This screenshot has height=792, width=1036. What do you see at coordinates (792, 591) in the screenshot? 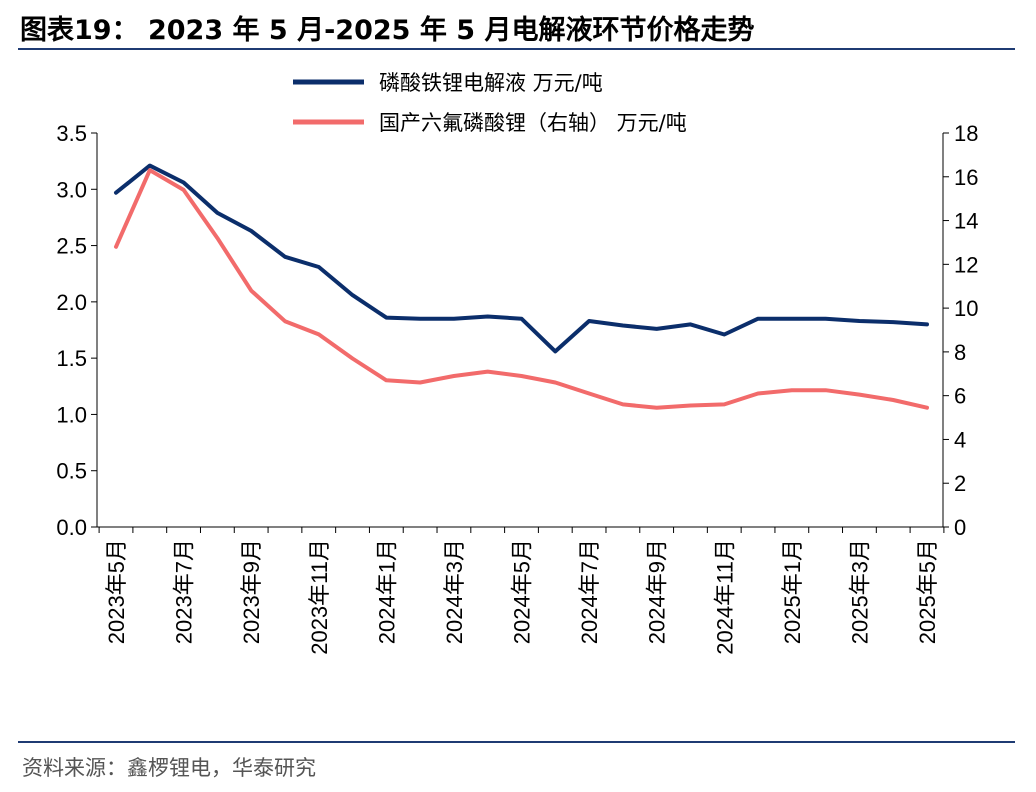
I see `x-tick-label: 2025年1月` at bounding box center [792, 591].